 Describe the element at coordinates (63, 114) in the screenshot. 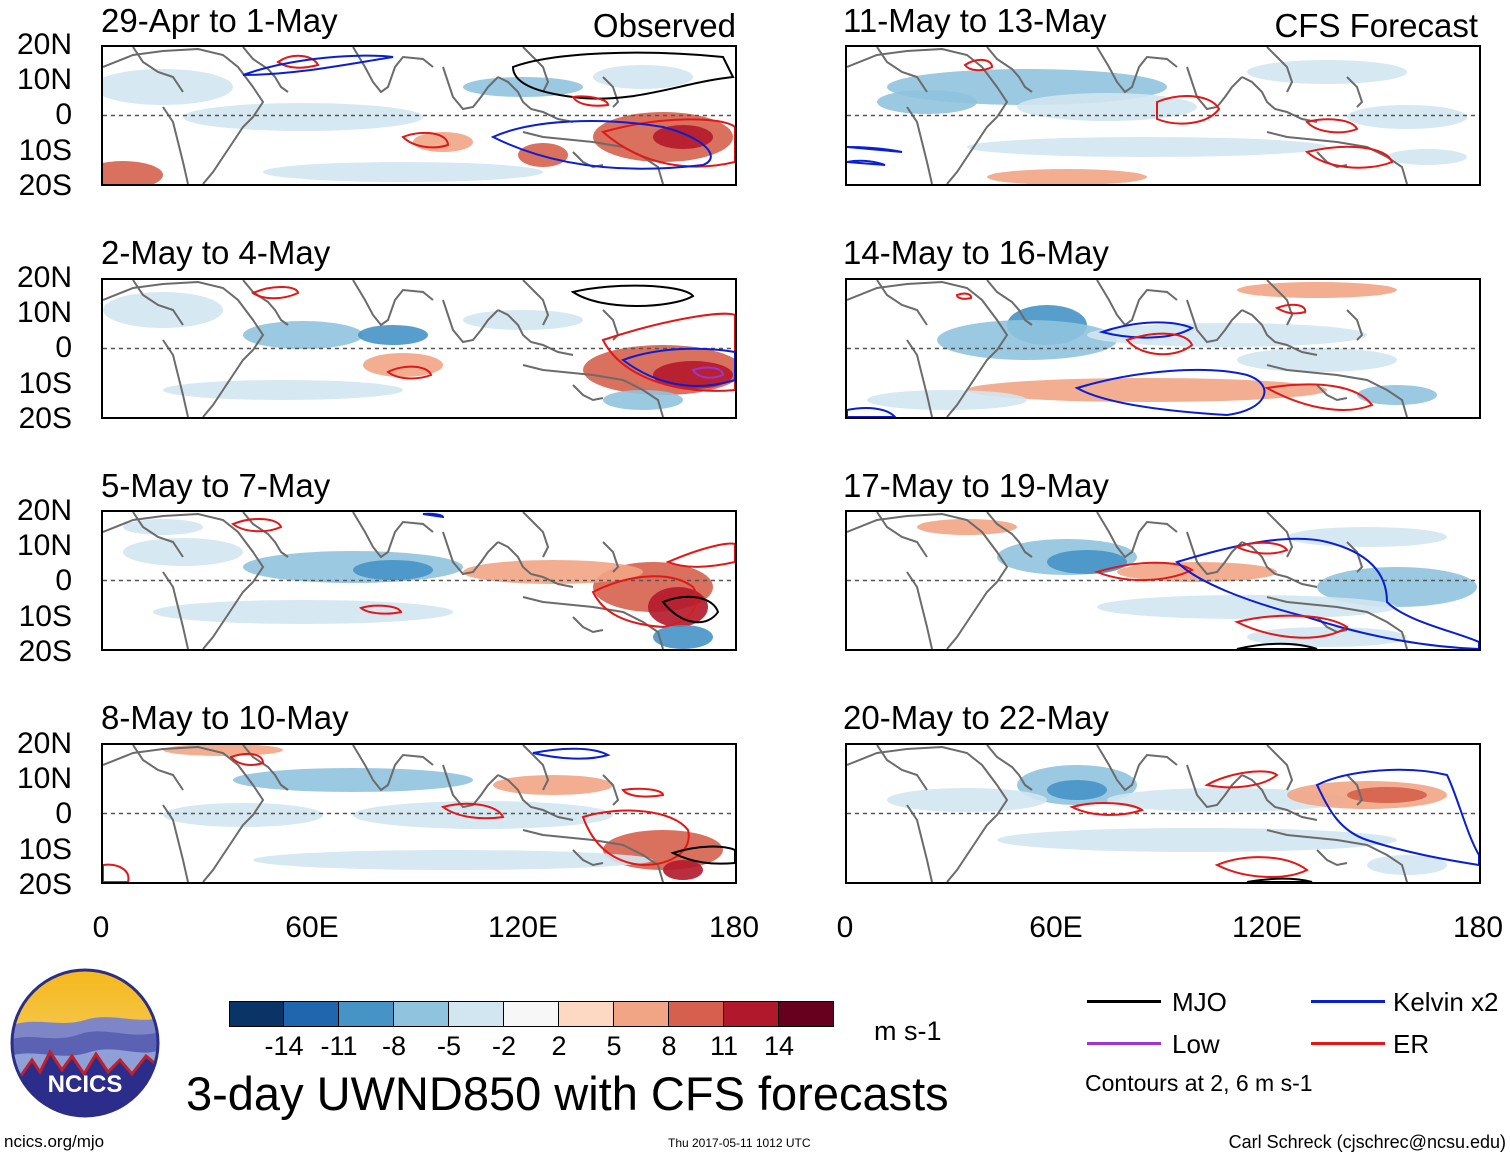

I see `lat-label: 0` at that location.